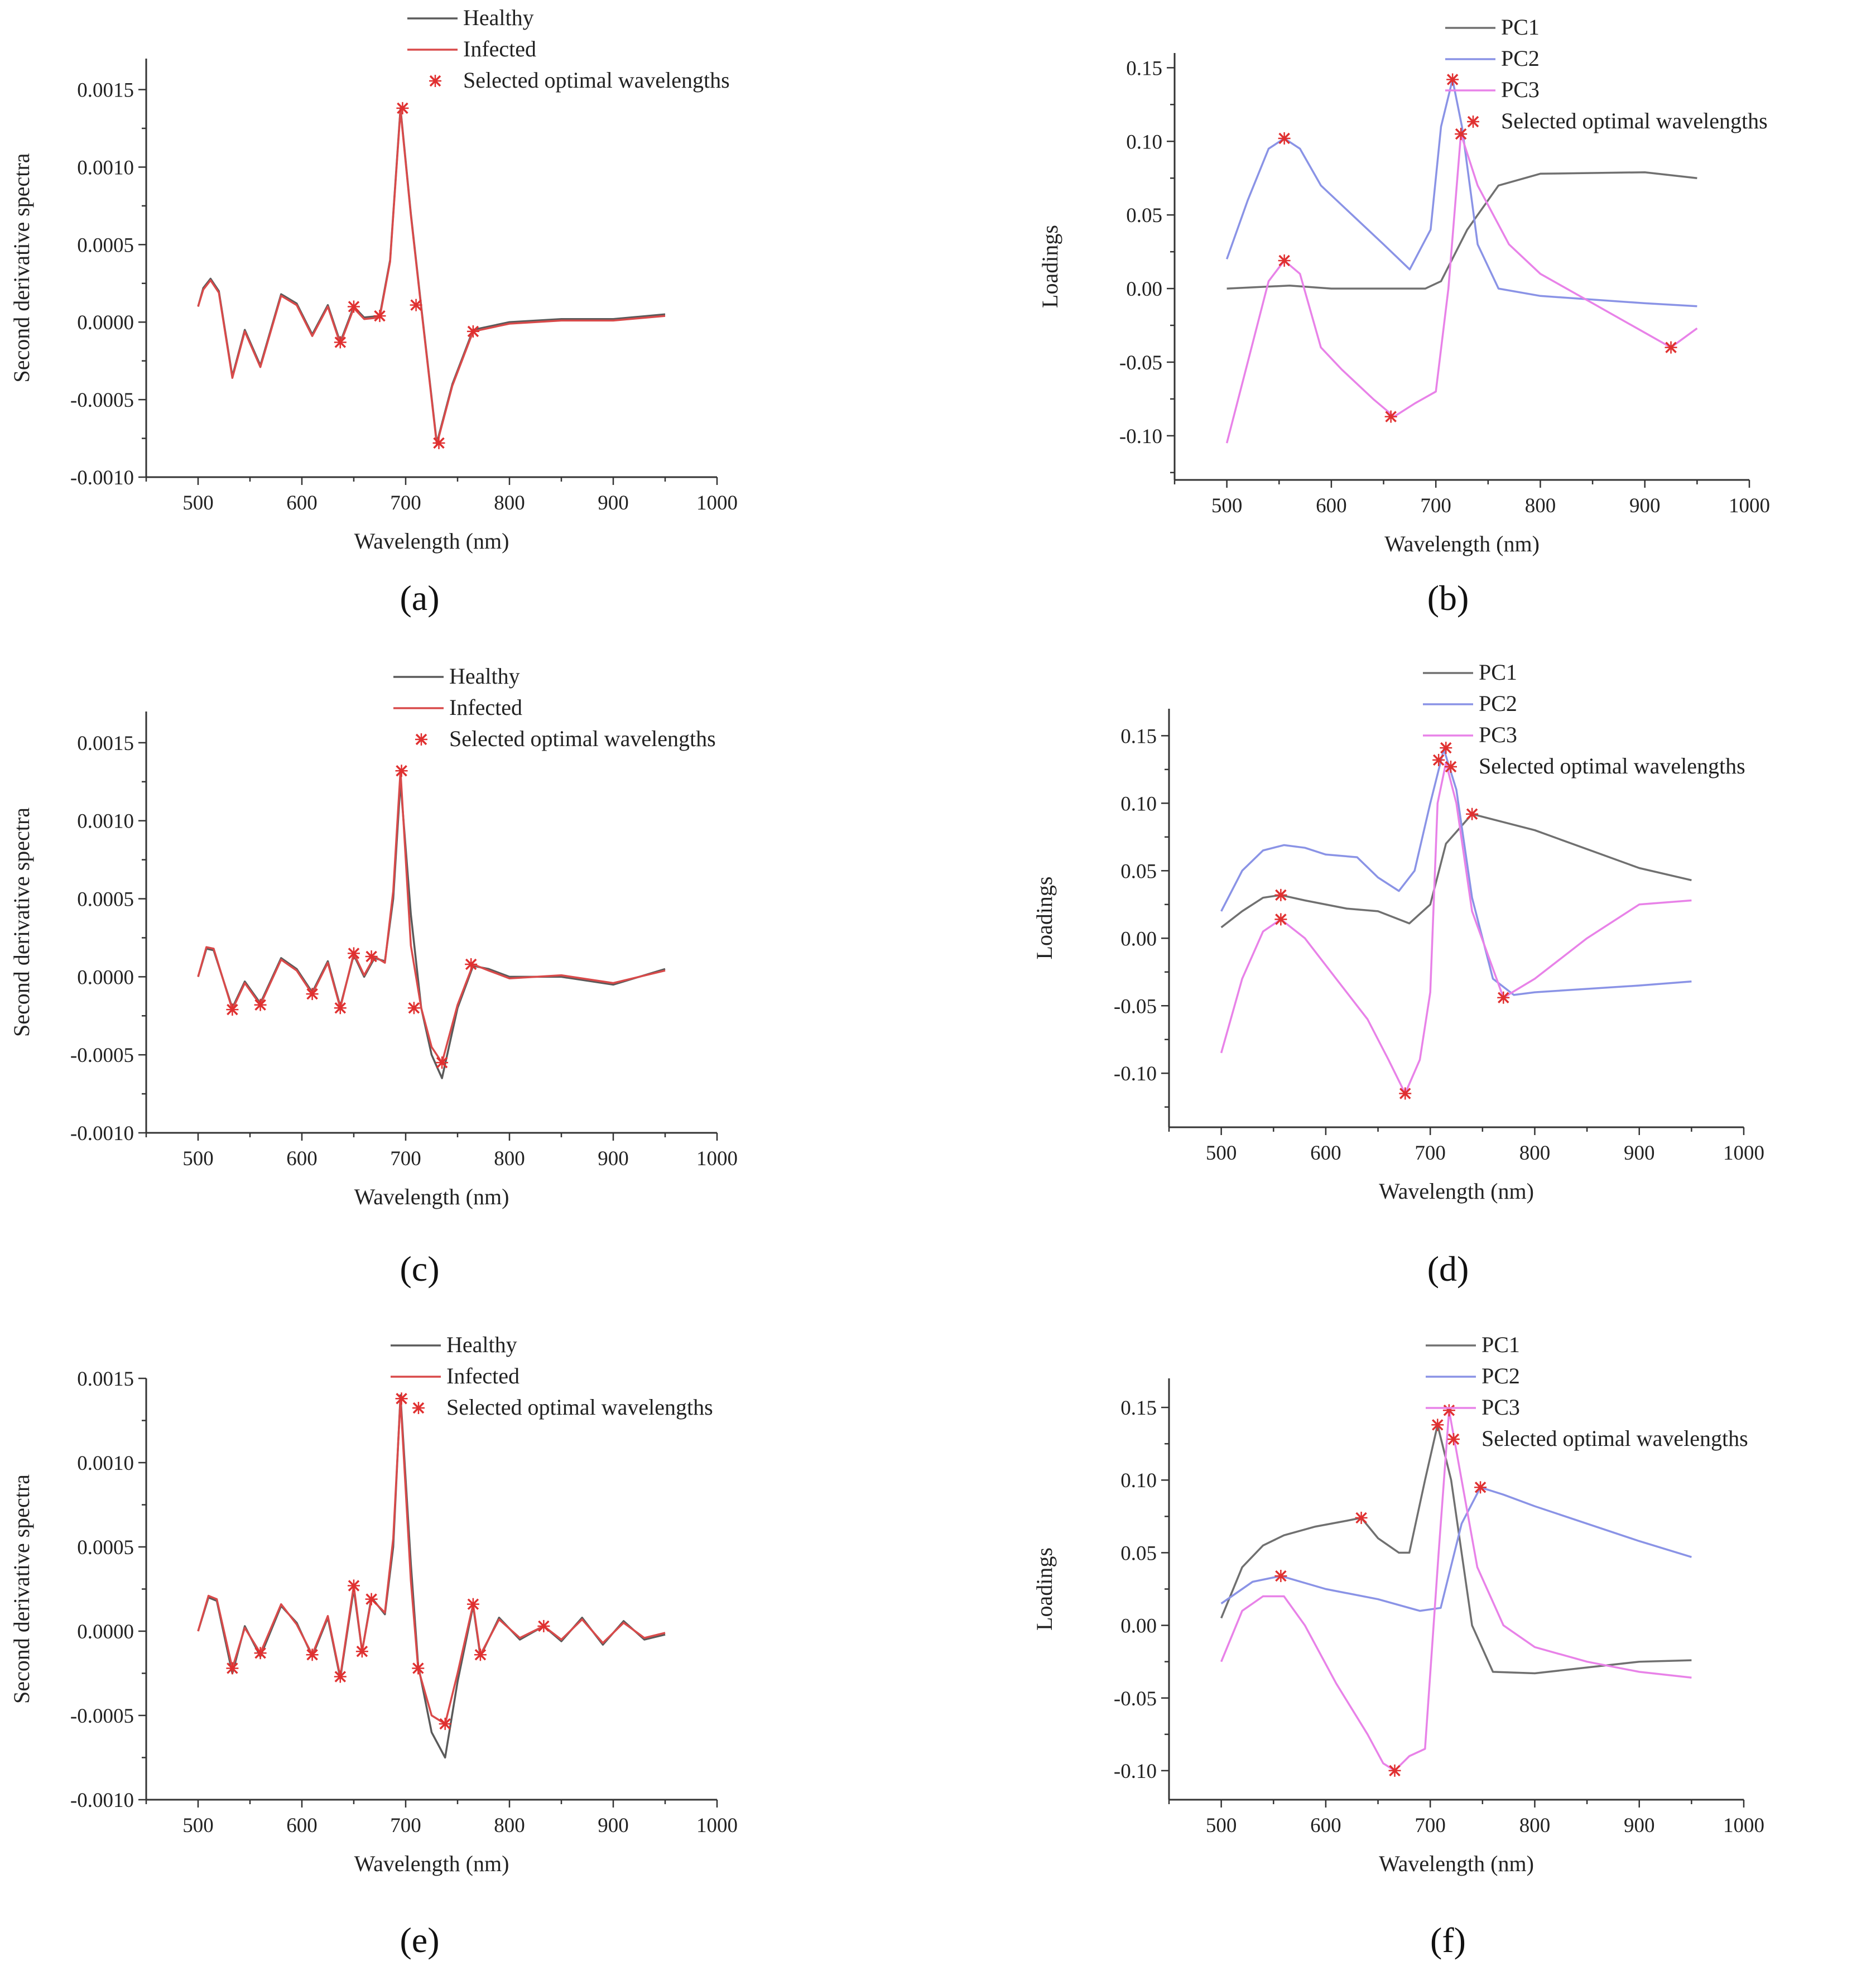 The width and height of the screenshot is (1876, 1966). I want to click on chart-b-legend-label-3: Selected optimal wavelengths, so click(1634, 120).